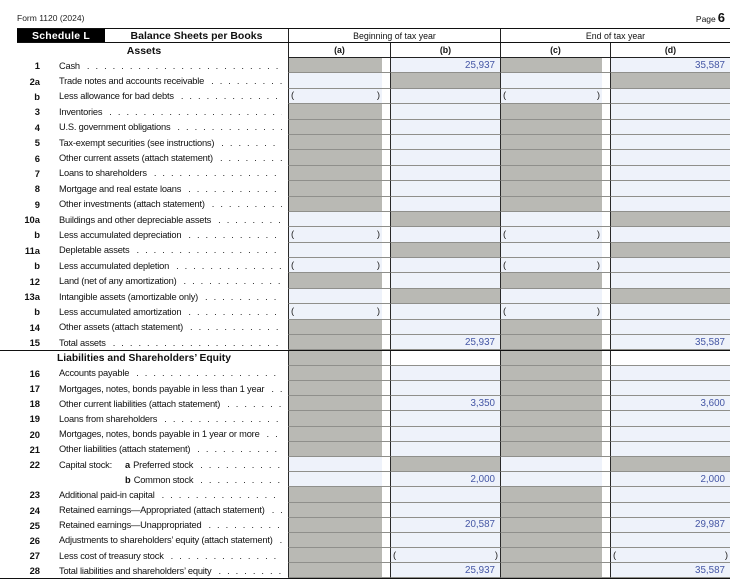  I want to click on row-number: 22, so click(34, 465).